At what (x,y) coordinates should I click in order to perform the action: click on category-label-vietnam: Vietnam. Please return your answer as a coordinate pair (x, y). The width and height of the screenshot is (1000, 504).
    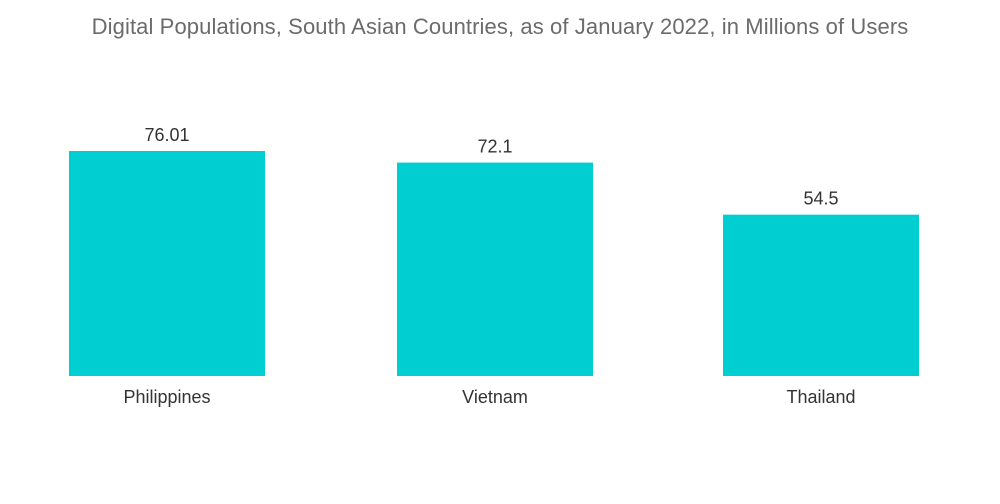
    Looking at the image, I should click on (495, 397).